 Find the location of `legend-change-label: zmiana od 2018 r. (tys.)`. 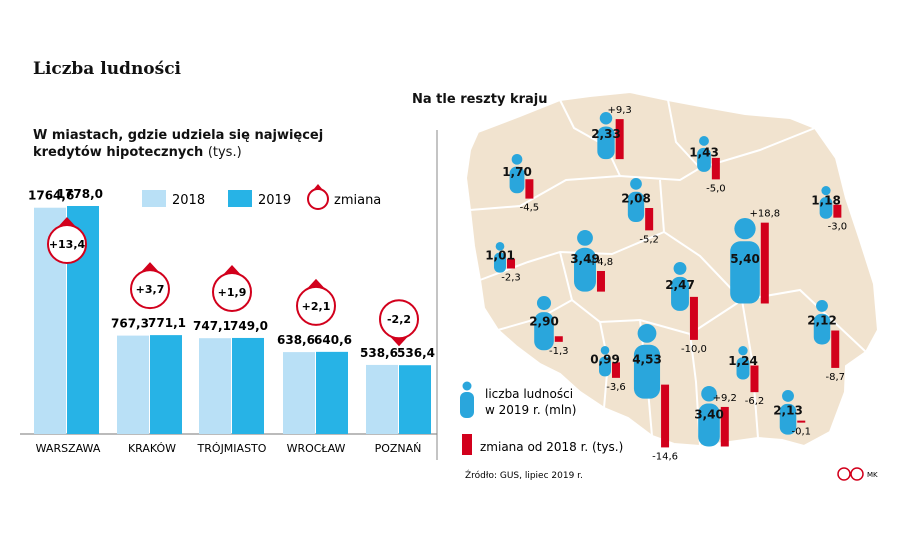

legend-change-label: zmiana od 2018 r. (tys.) is located at coordinates (551, 447).